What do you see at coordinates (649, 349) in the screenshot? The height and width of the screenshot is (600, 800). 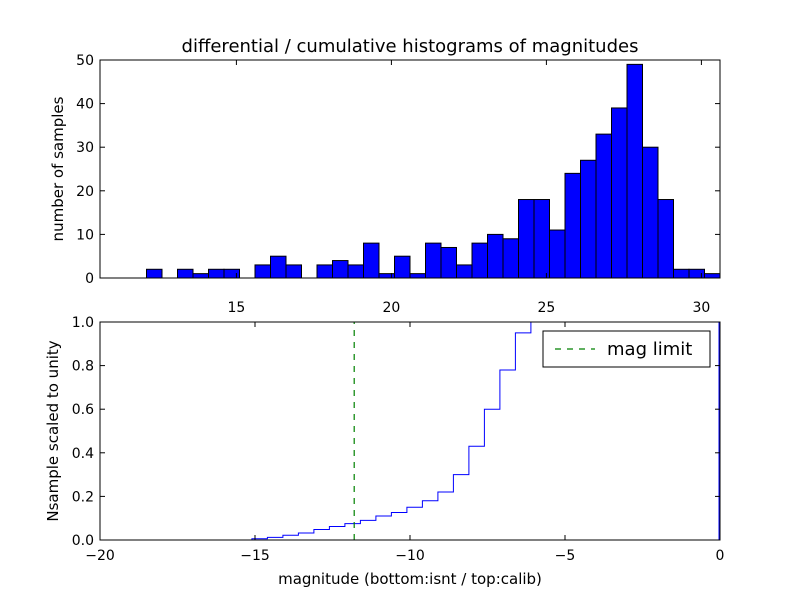 I see `legend-label-mag-limit: mag limit` at bounding box center [649, 349].